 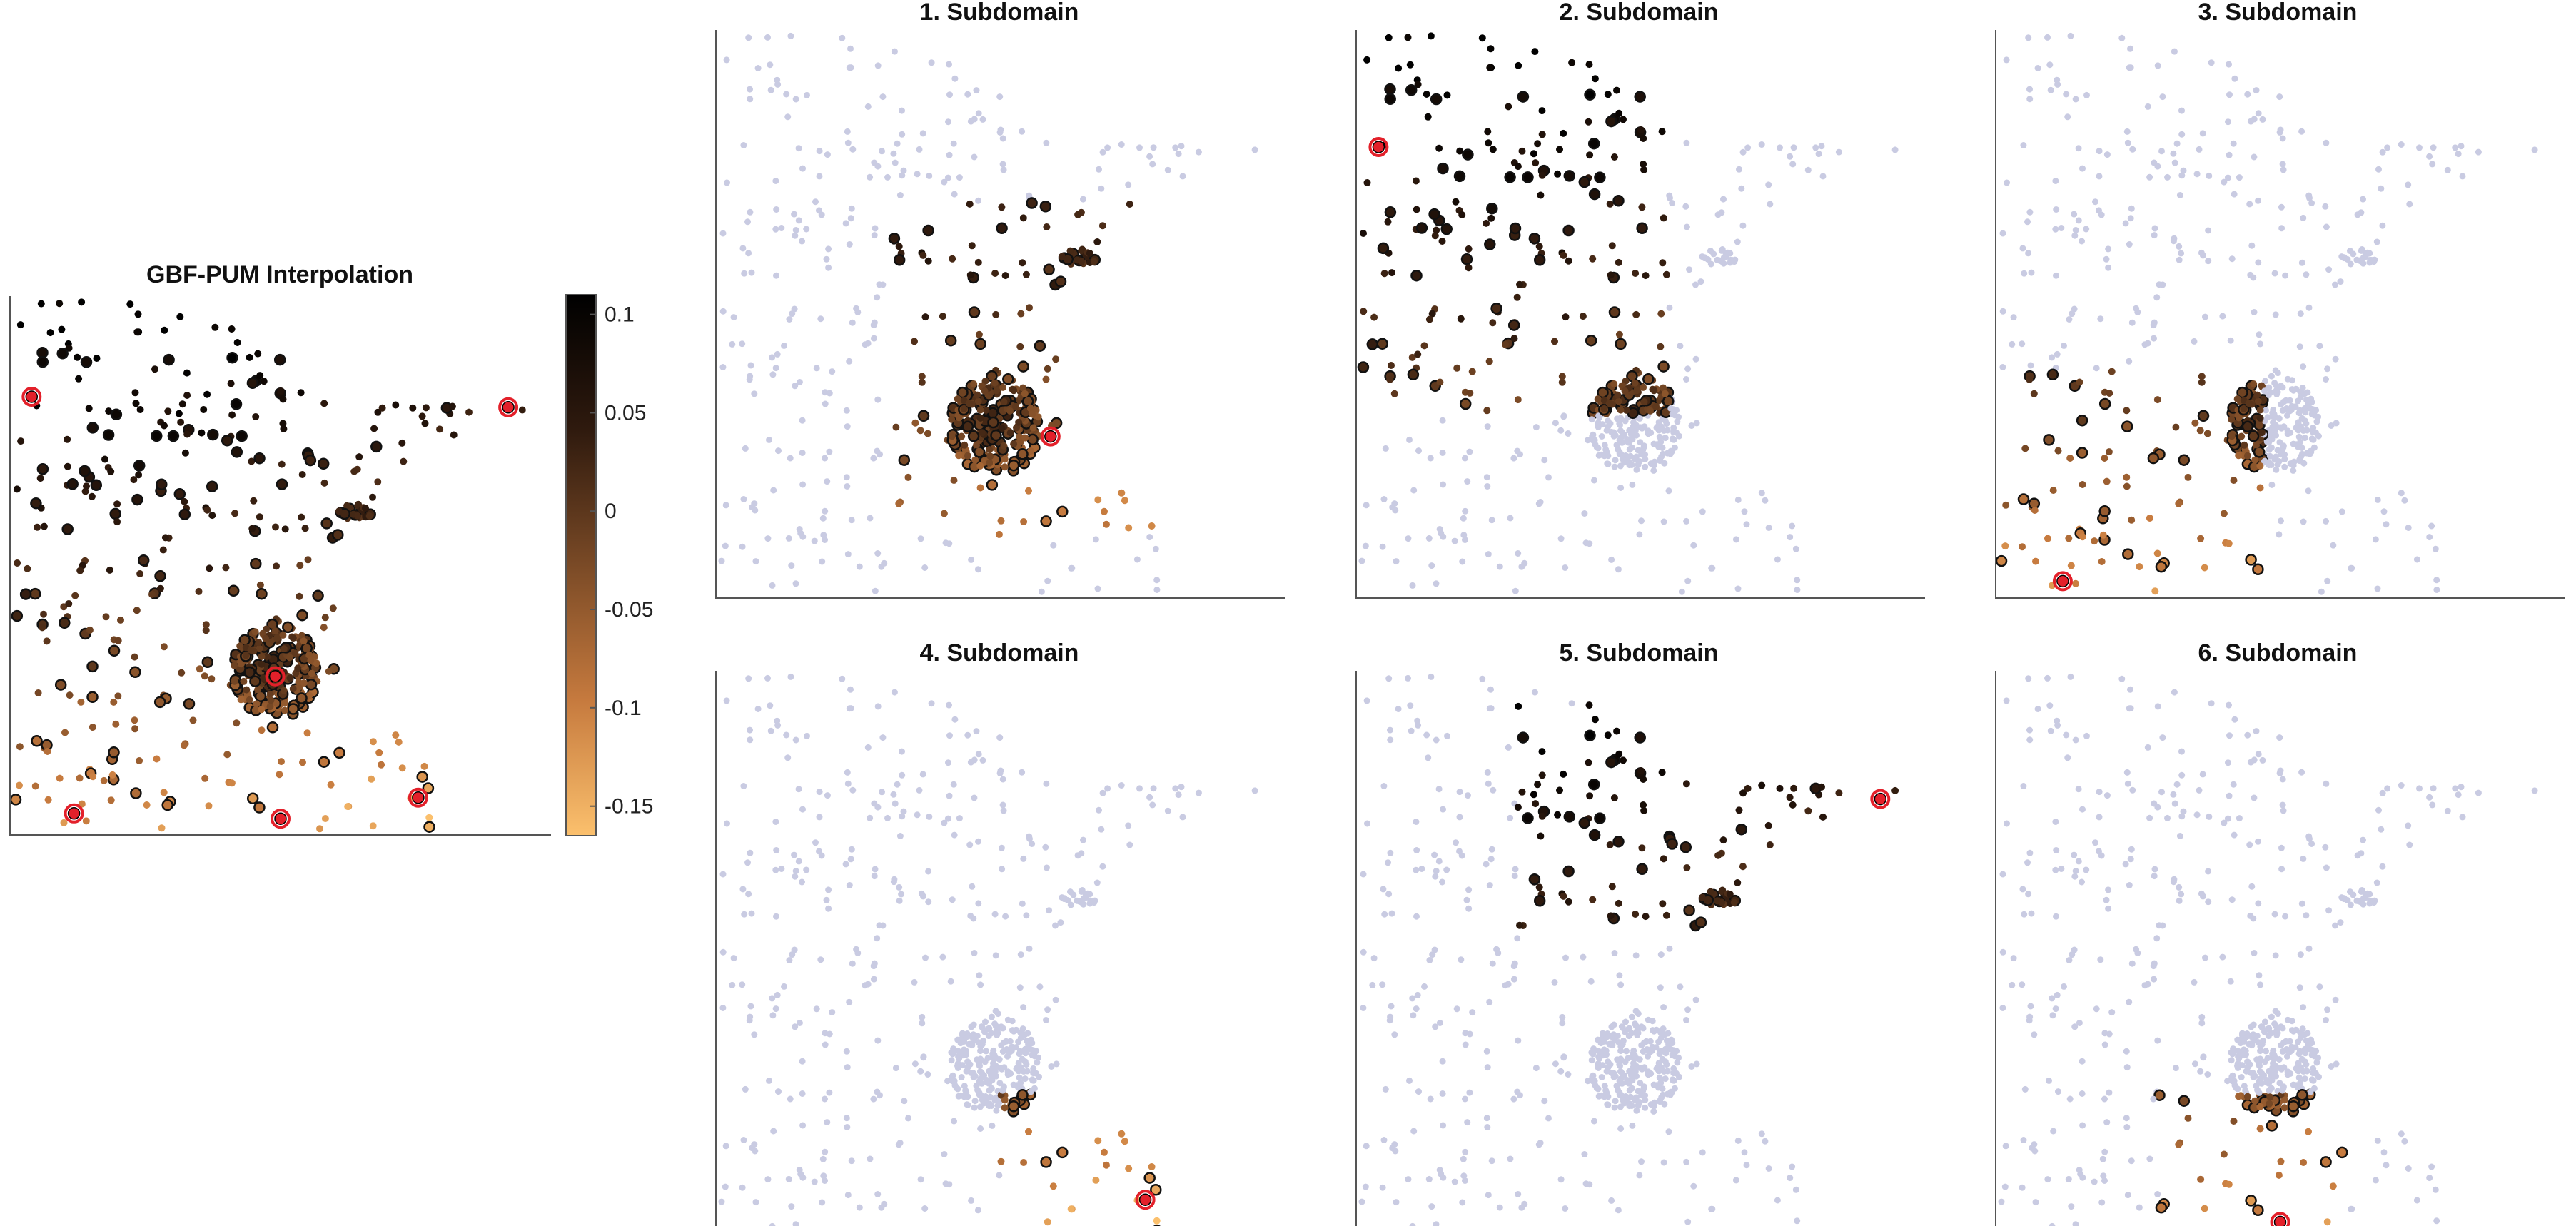 What do you see at coordinates (2278, 13) in the screenshot?
I see `subdomain-3-title: 3. Subdomain` at bounding box center [2278, 13].